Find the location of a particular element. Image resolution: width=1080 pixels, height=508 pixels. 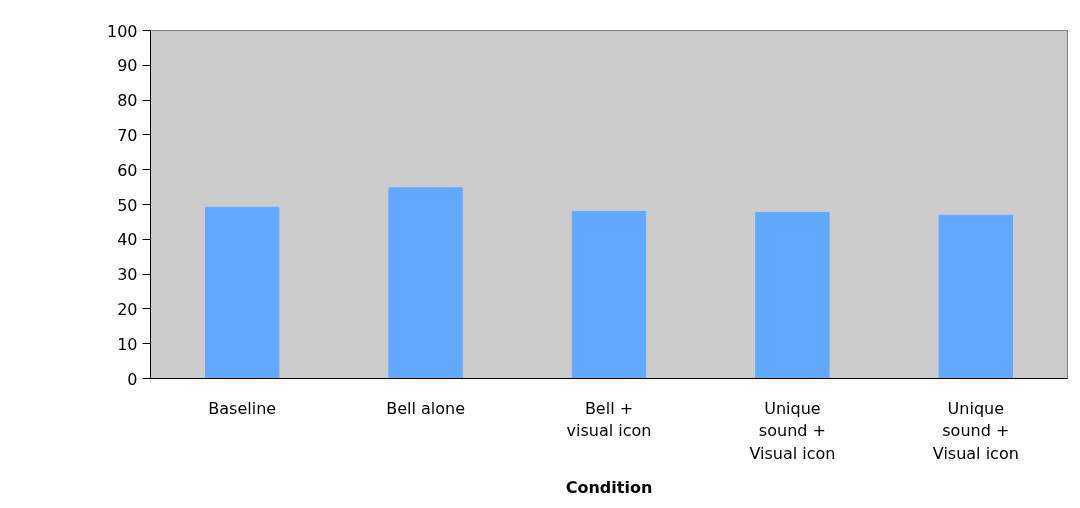

y-tick-label: 70 is located at coordinates (127, 135).